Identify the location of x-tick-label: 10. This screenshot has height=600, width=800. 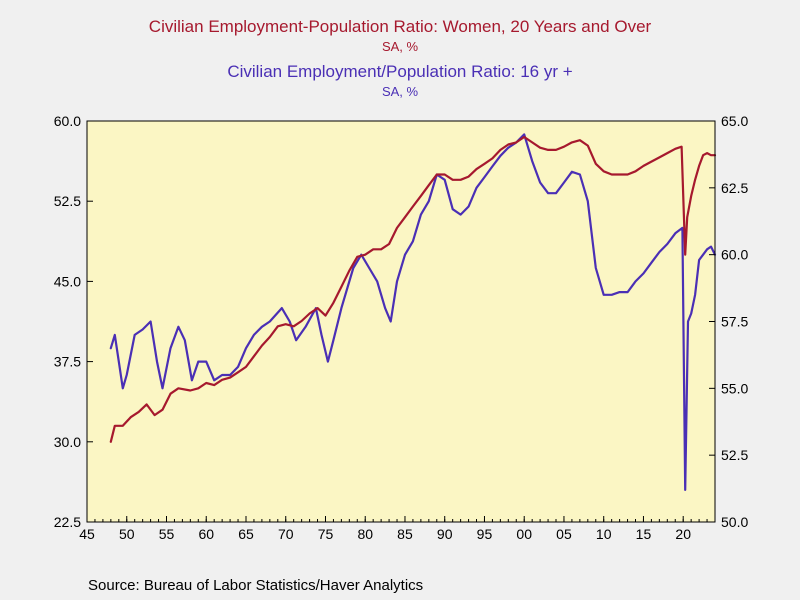
(604, 534).